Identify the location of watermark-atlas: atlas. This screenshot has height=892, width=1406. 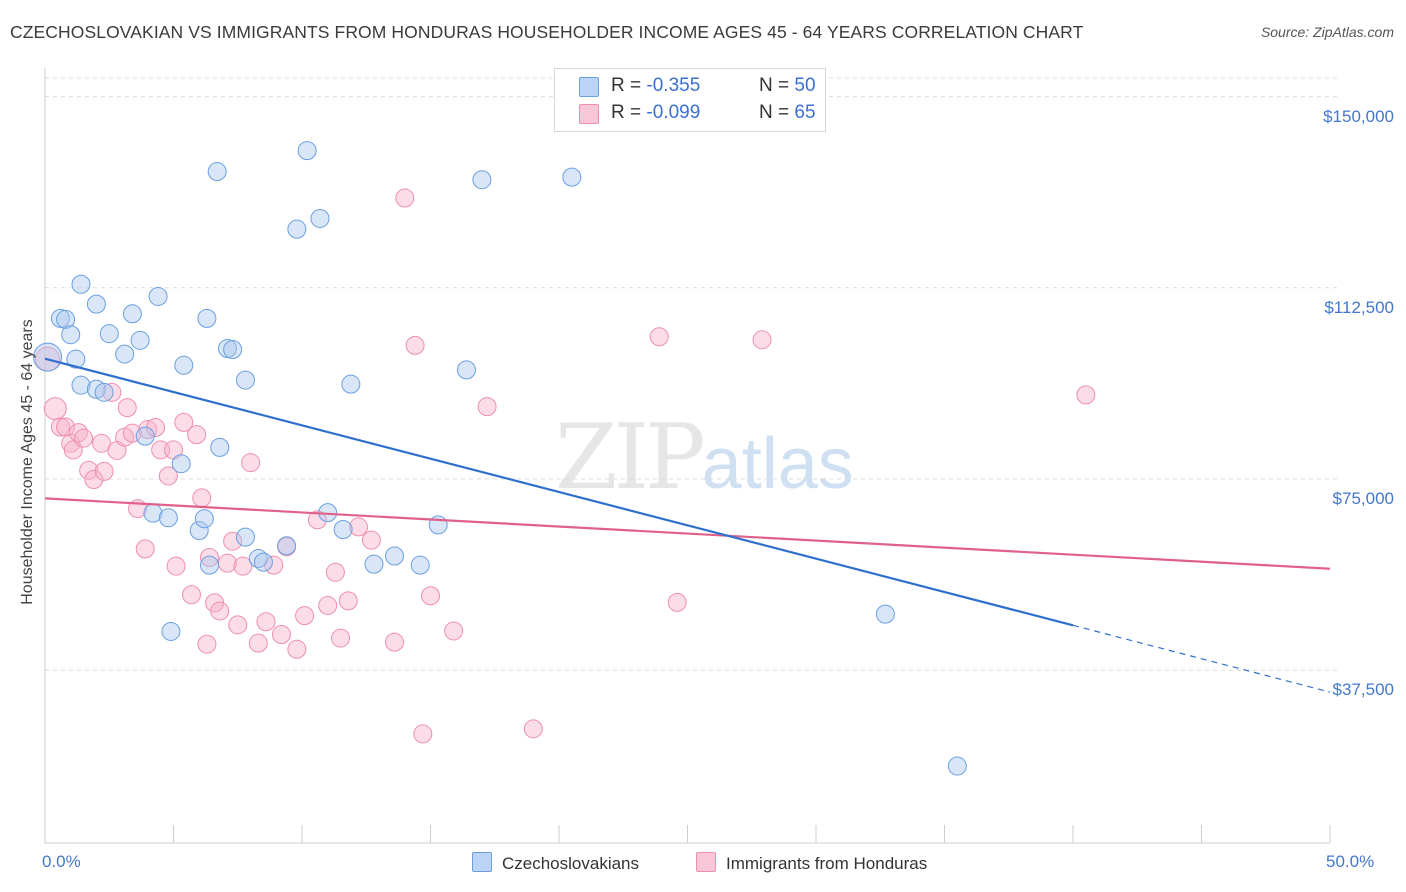
(777, 464).